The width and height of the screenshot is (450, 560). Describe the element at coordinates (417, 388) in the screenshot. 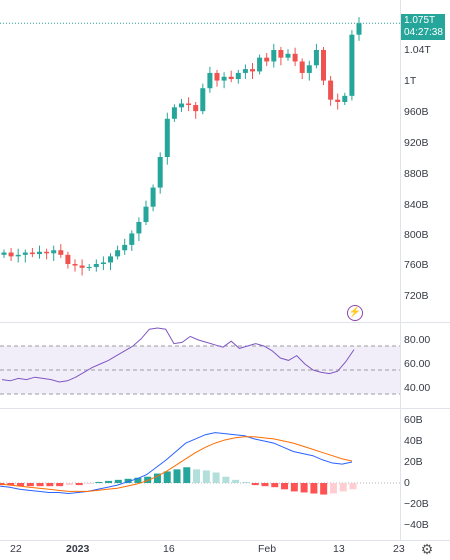

I see `rsi-tick-label: 40.00` at that location.